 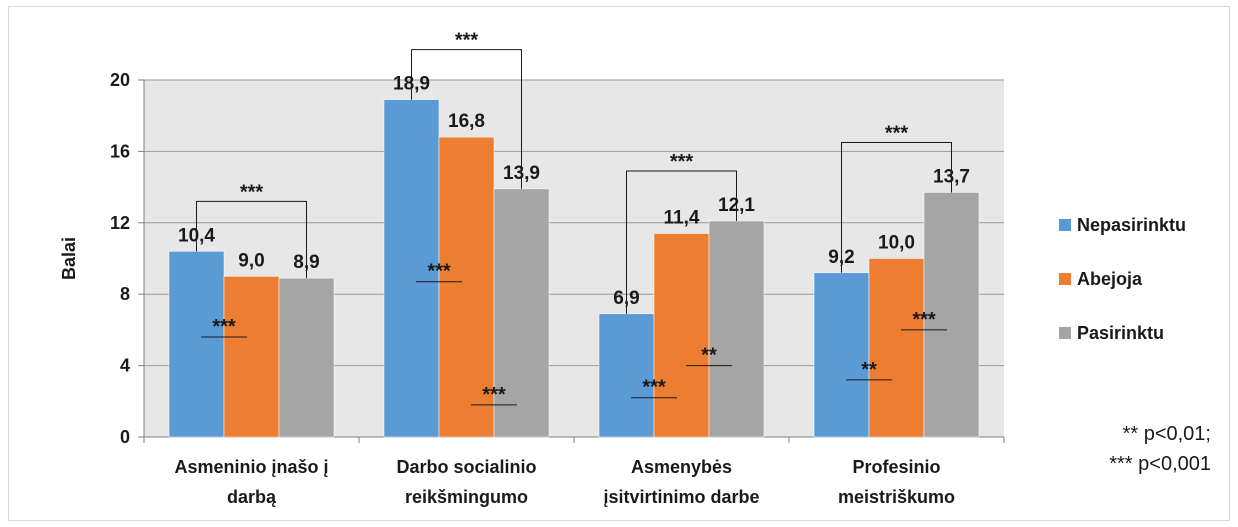 I want to click on data-label: 11,4, so click(x=682, y=218).